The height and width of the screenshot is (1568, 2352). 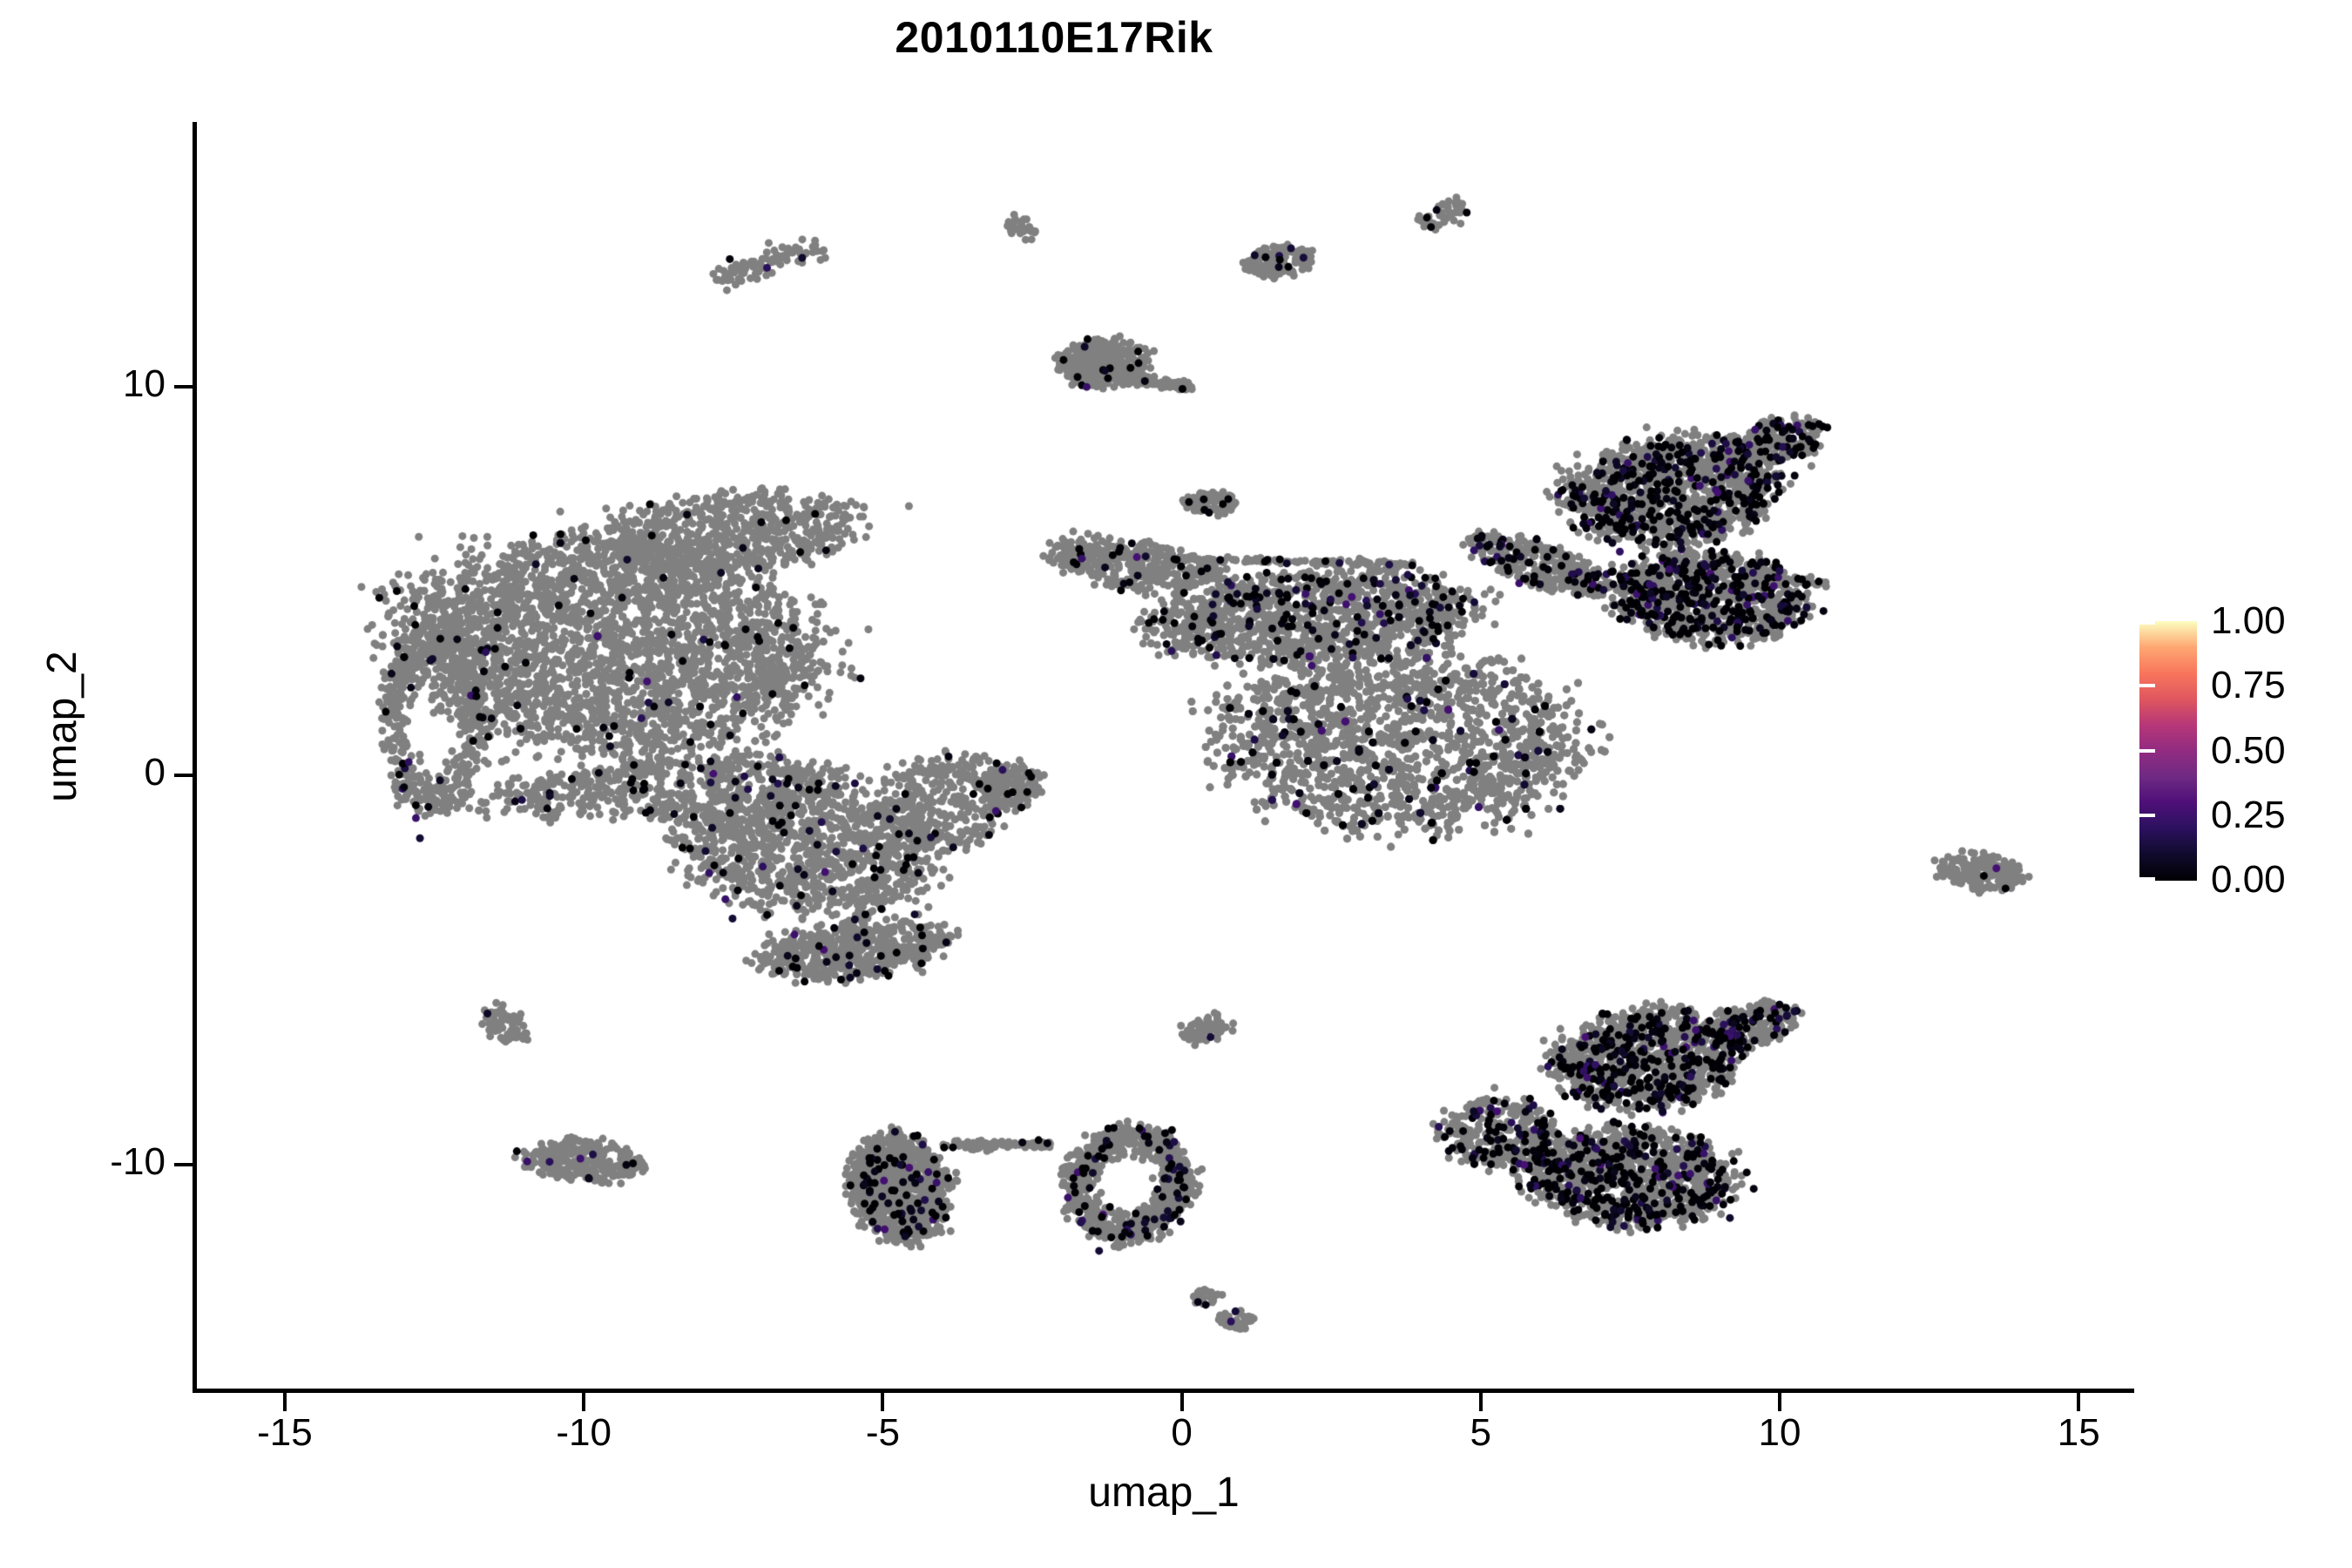 What do you see at coordinates (195, 757) in the screenshot?
I see `y-axis-line` at bounding box center [195, 757].